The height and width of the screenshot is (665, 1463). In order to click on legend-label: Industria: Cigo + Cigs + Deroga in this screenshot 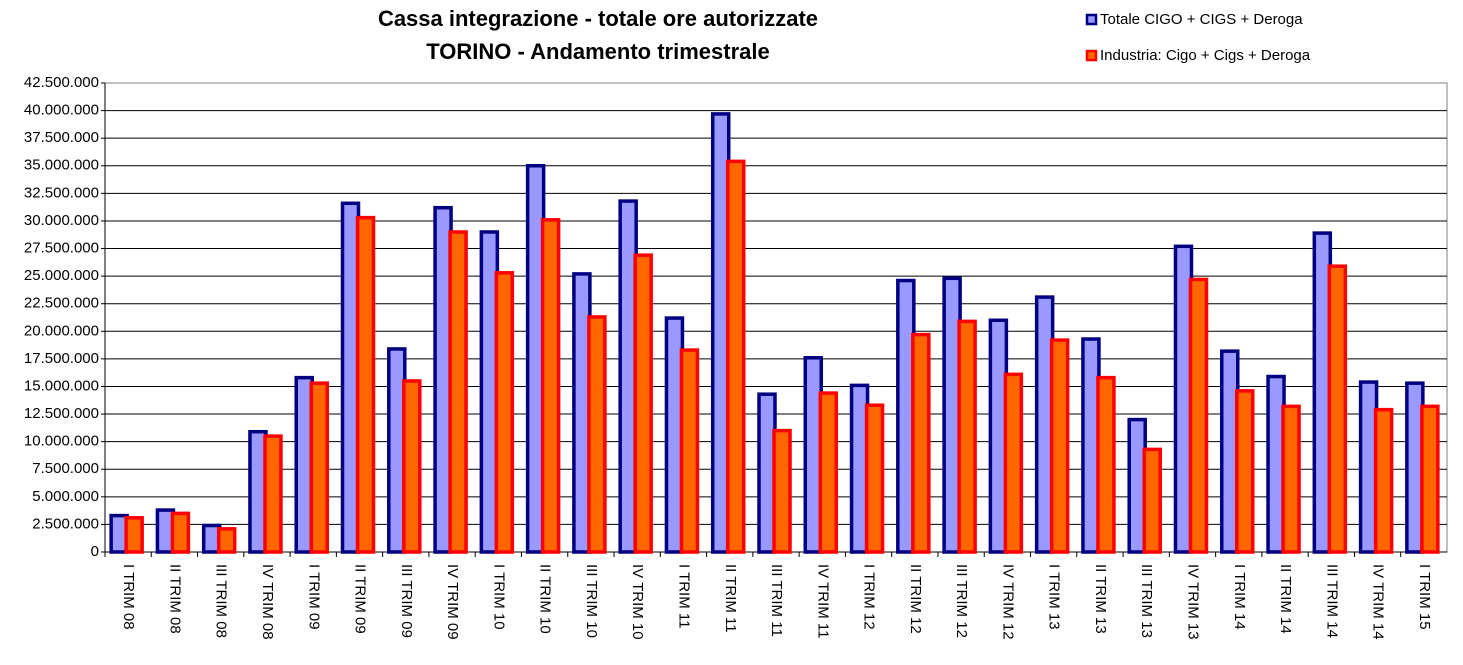, I will do `click(1205, 55)`.